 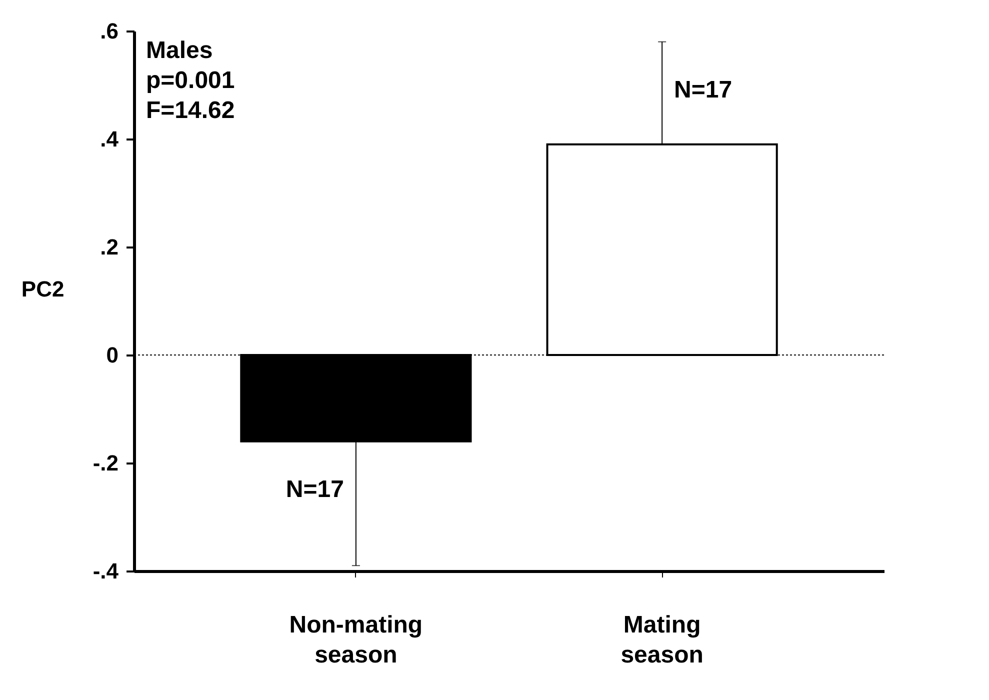 I want to click on y-tick-label: .4, so click(x=110, y=139).